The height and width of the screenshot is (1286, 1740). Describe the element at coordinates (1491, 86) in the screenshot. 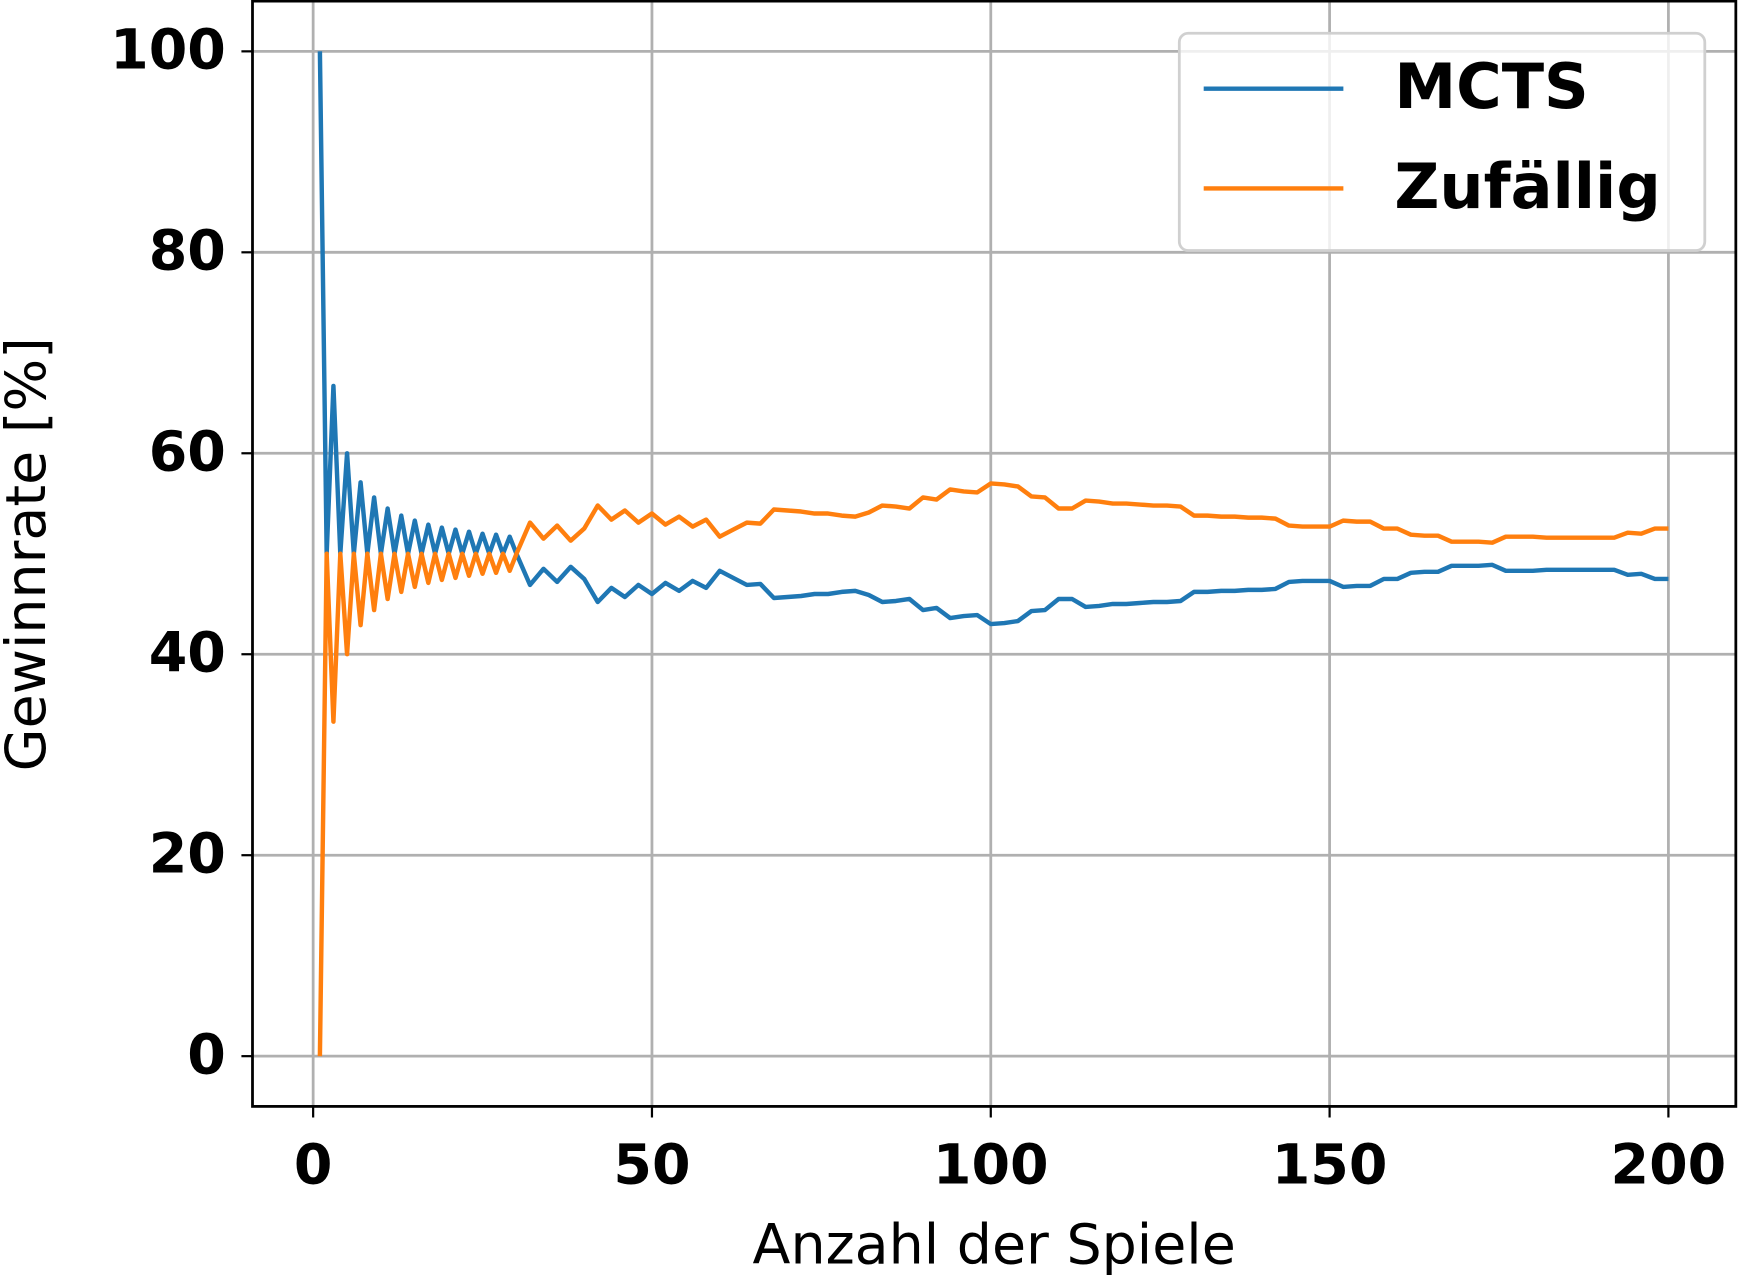

I see `legend-label: MCTS` at that location.